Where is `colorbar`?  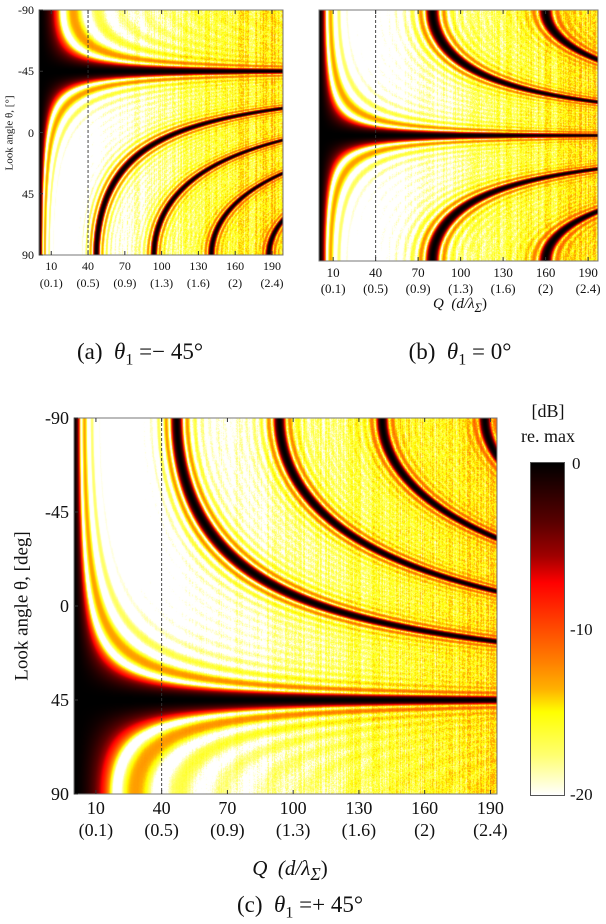
colorbar is located at coordinates (547, 629).